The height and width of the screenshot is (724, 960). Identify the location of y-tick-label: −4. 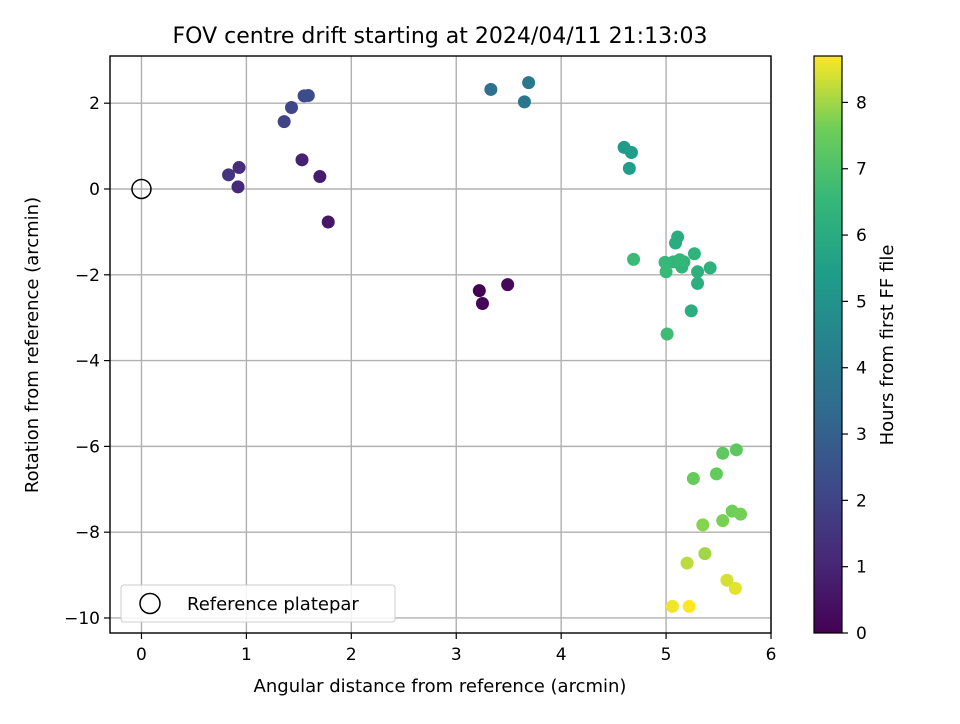
(87, 362).